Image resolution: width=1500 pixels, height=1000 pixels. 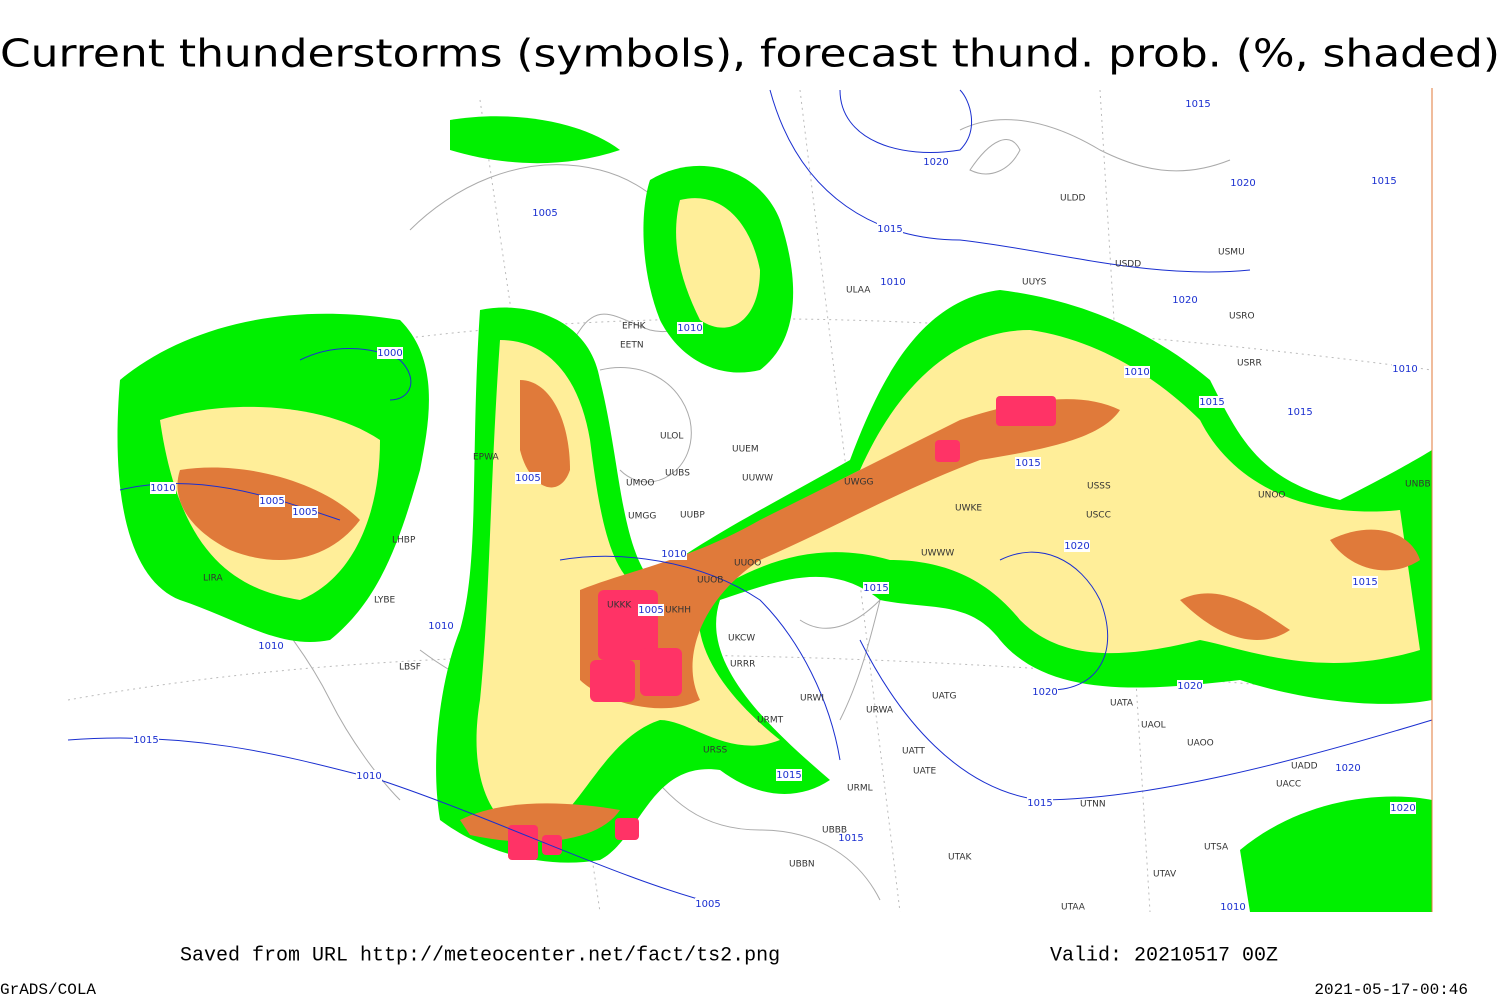 What do you see at coordinates (1272, 496) in the screenshot?
I see `station-label: UNOO` at bounding box center [1272, 496].